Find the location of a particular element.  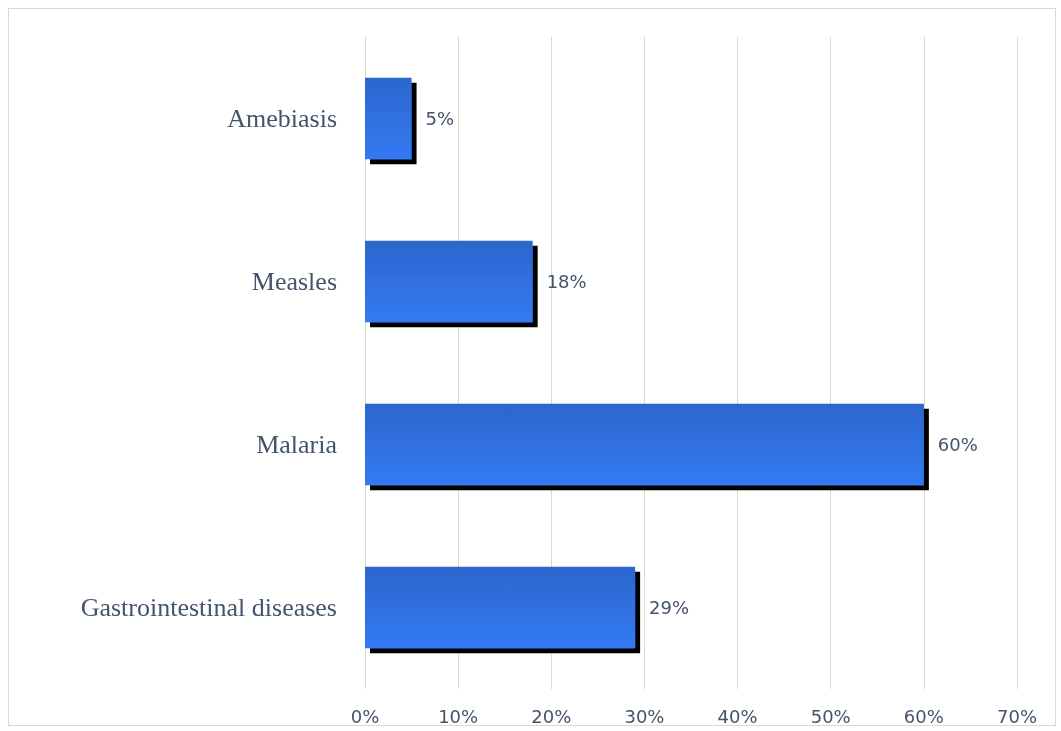

y-tick-label: Gastrointestinal diseases is located at coordinates (208, 607).